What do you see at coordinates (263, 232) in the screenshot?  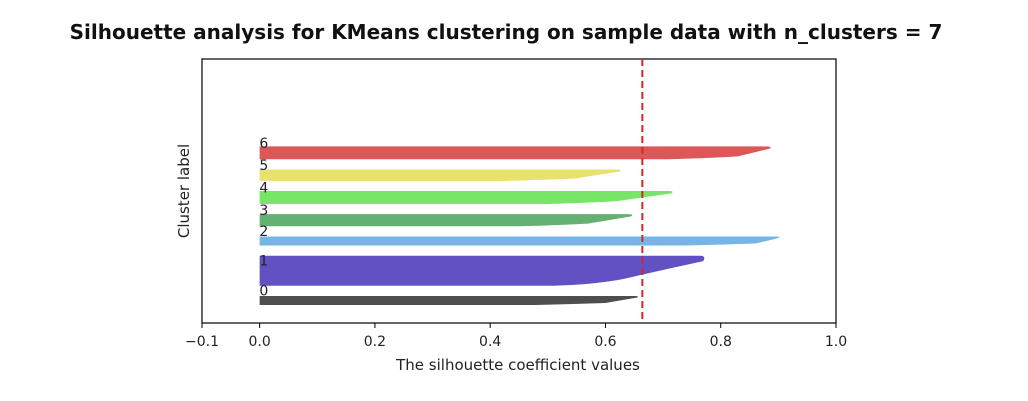 I see `cluster-label-2: 2` at bounding box center [263, 232].